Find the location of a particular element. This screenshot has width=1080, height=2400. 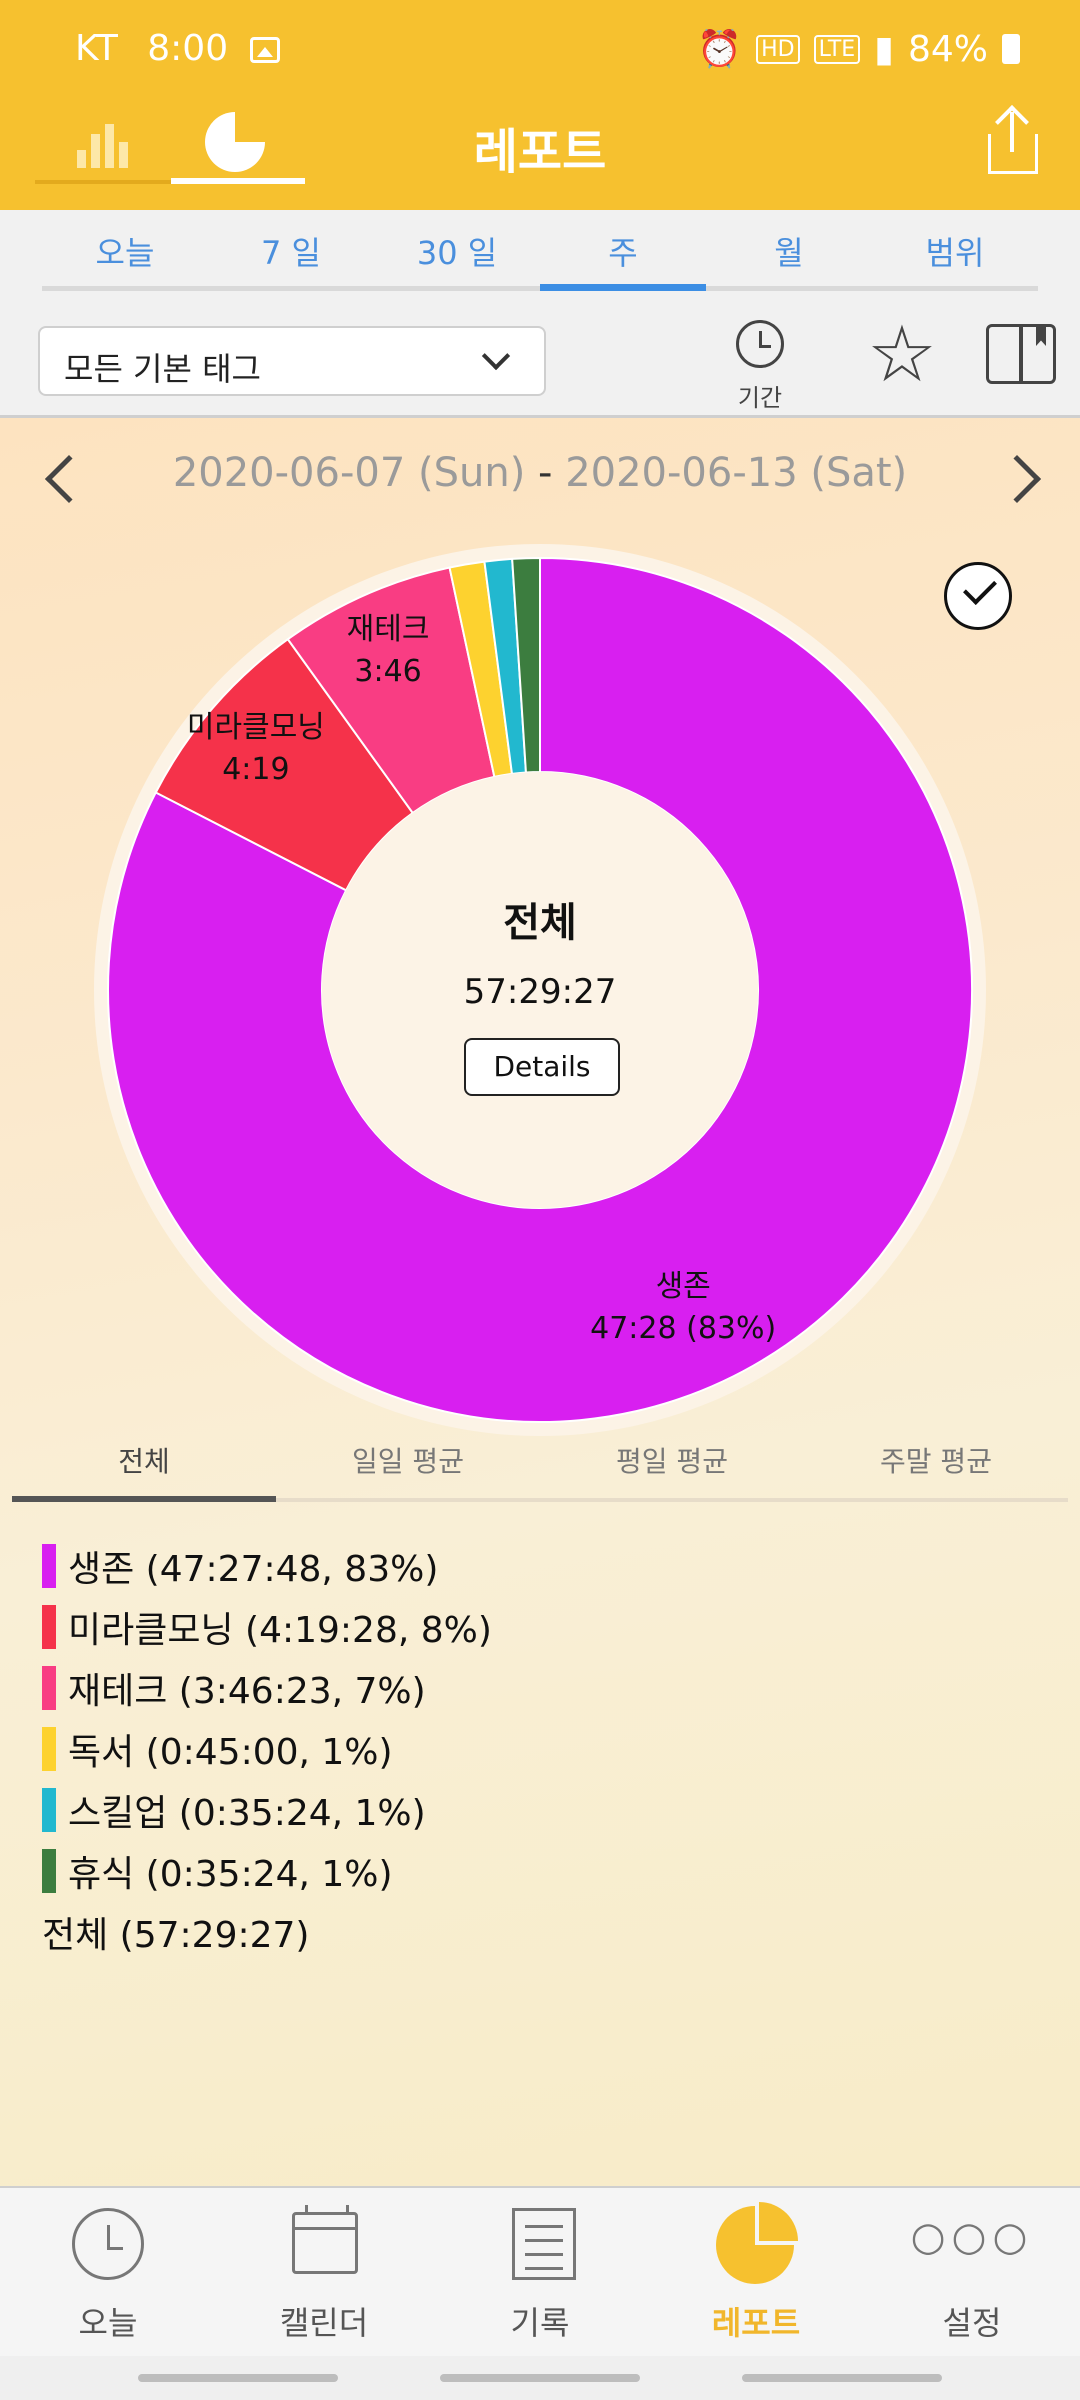

nav-label: 오늘 is located at coordinates (108, 2323).